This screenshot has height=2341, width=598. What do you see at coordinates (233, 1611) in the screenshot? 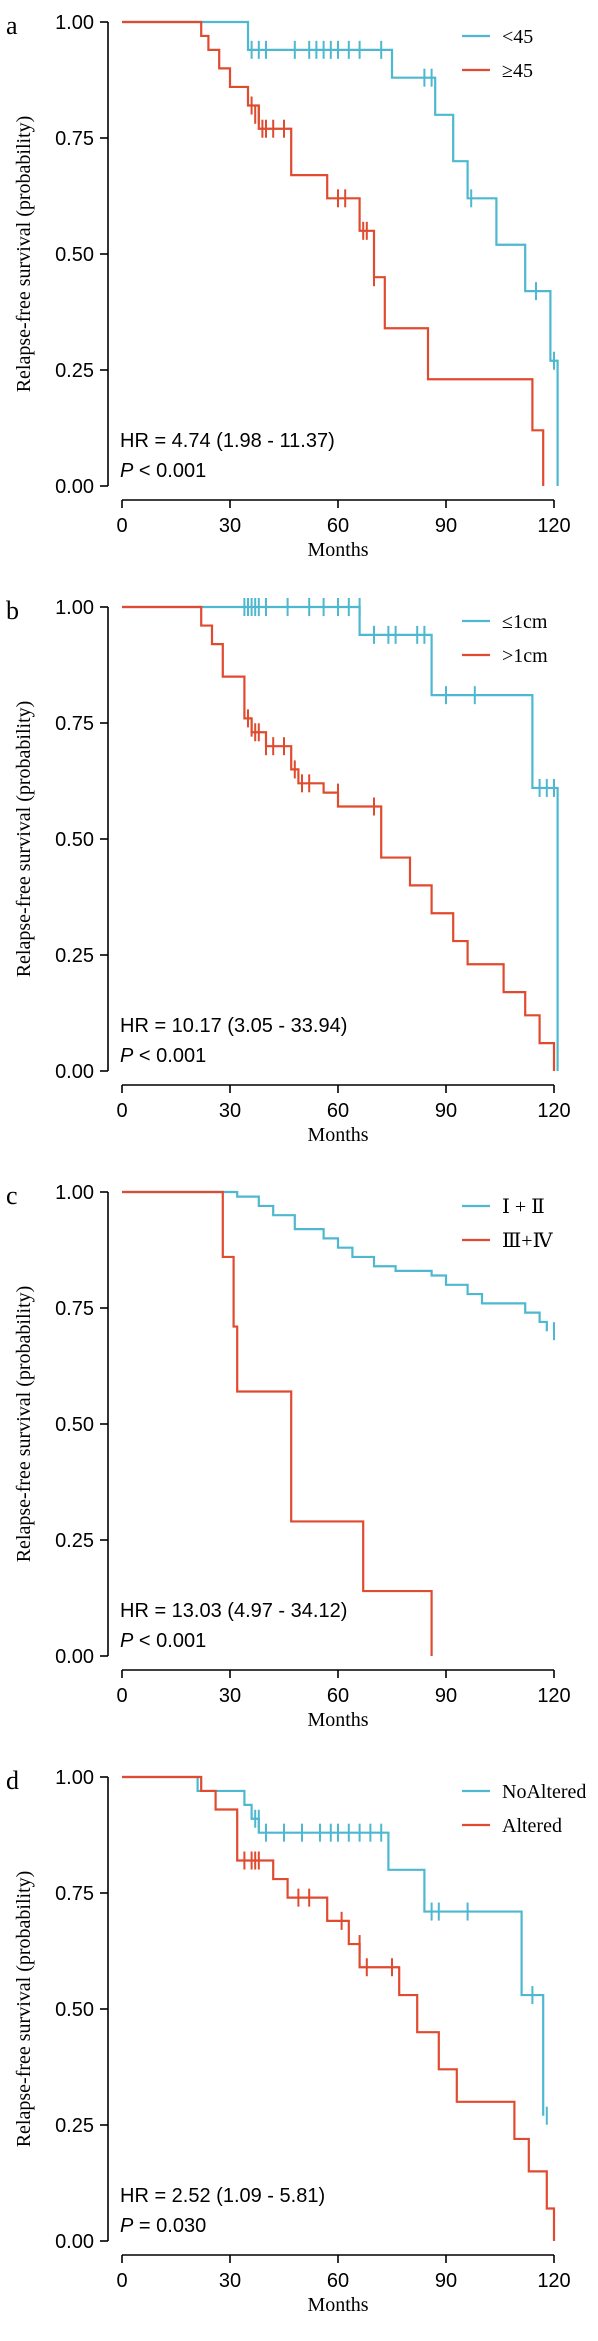
I see `hazard-ratio-text: HR = 13.03 (4.97 - 34.12)` at bounding box center [233, 1611].